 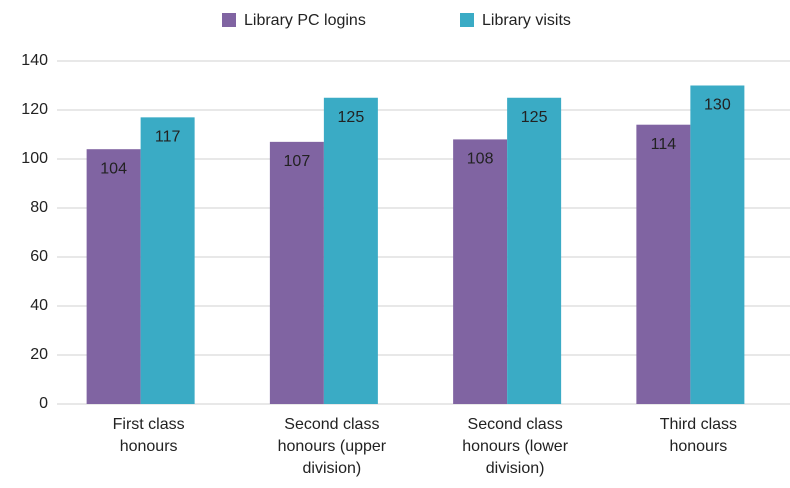 I want to click on data-label: 108, so click(x=480, y=159).